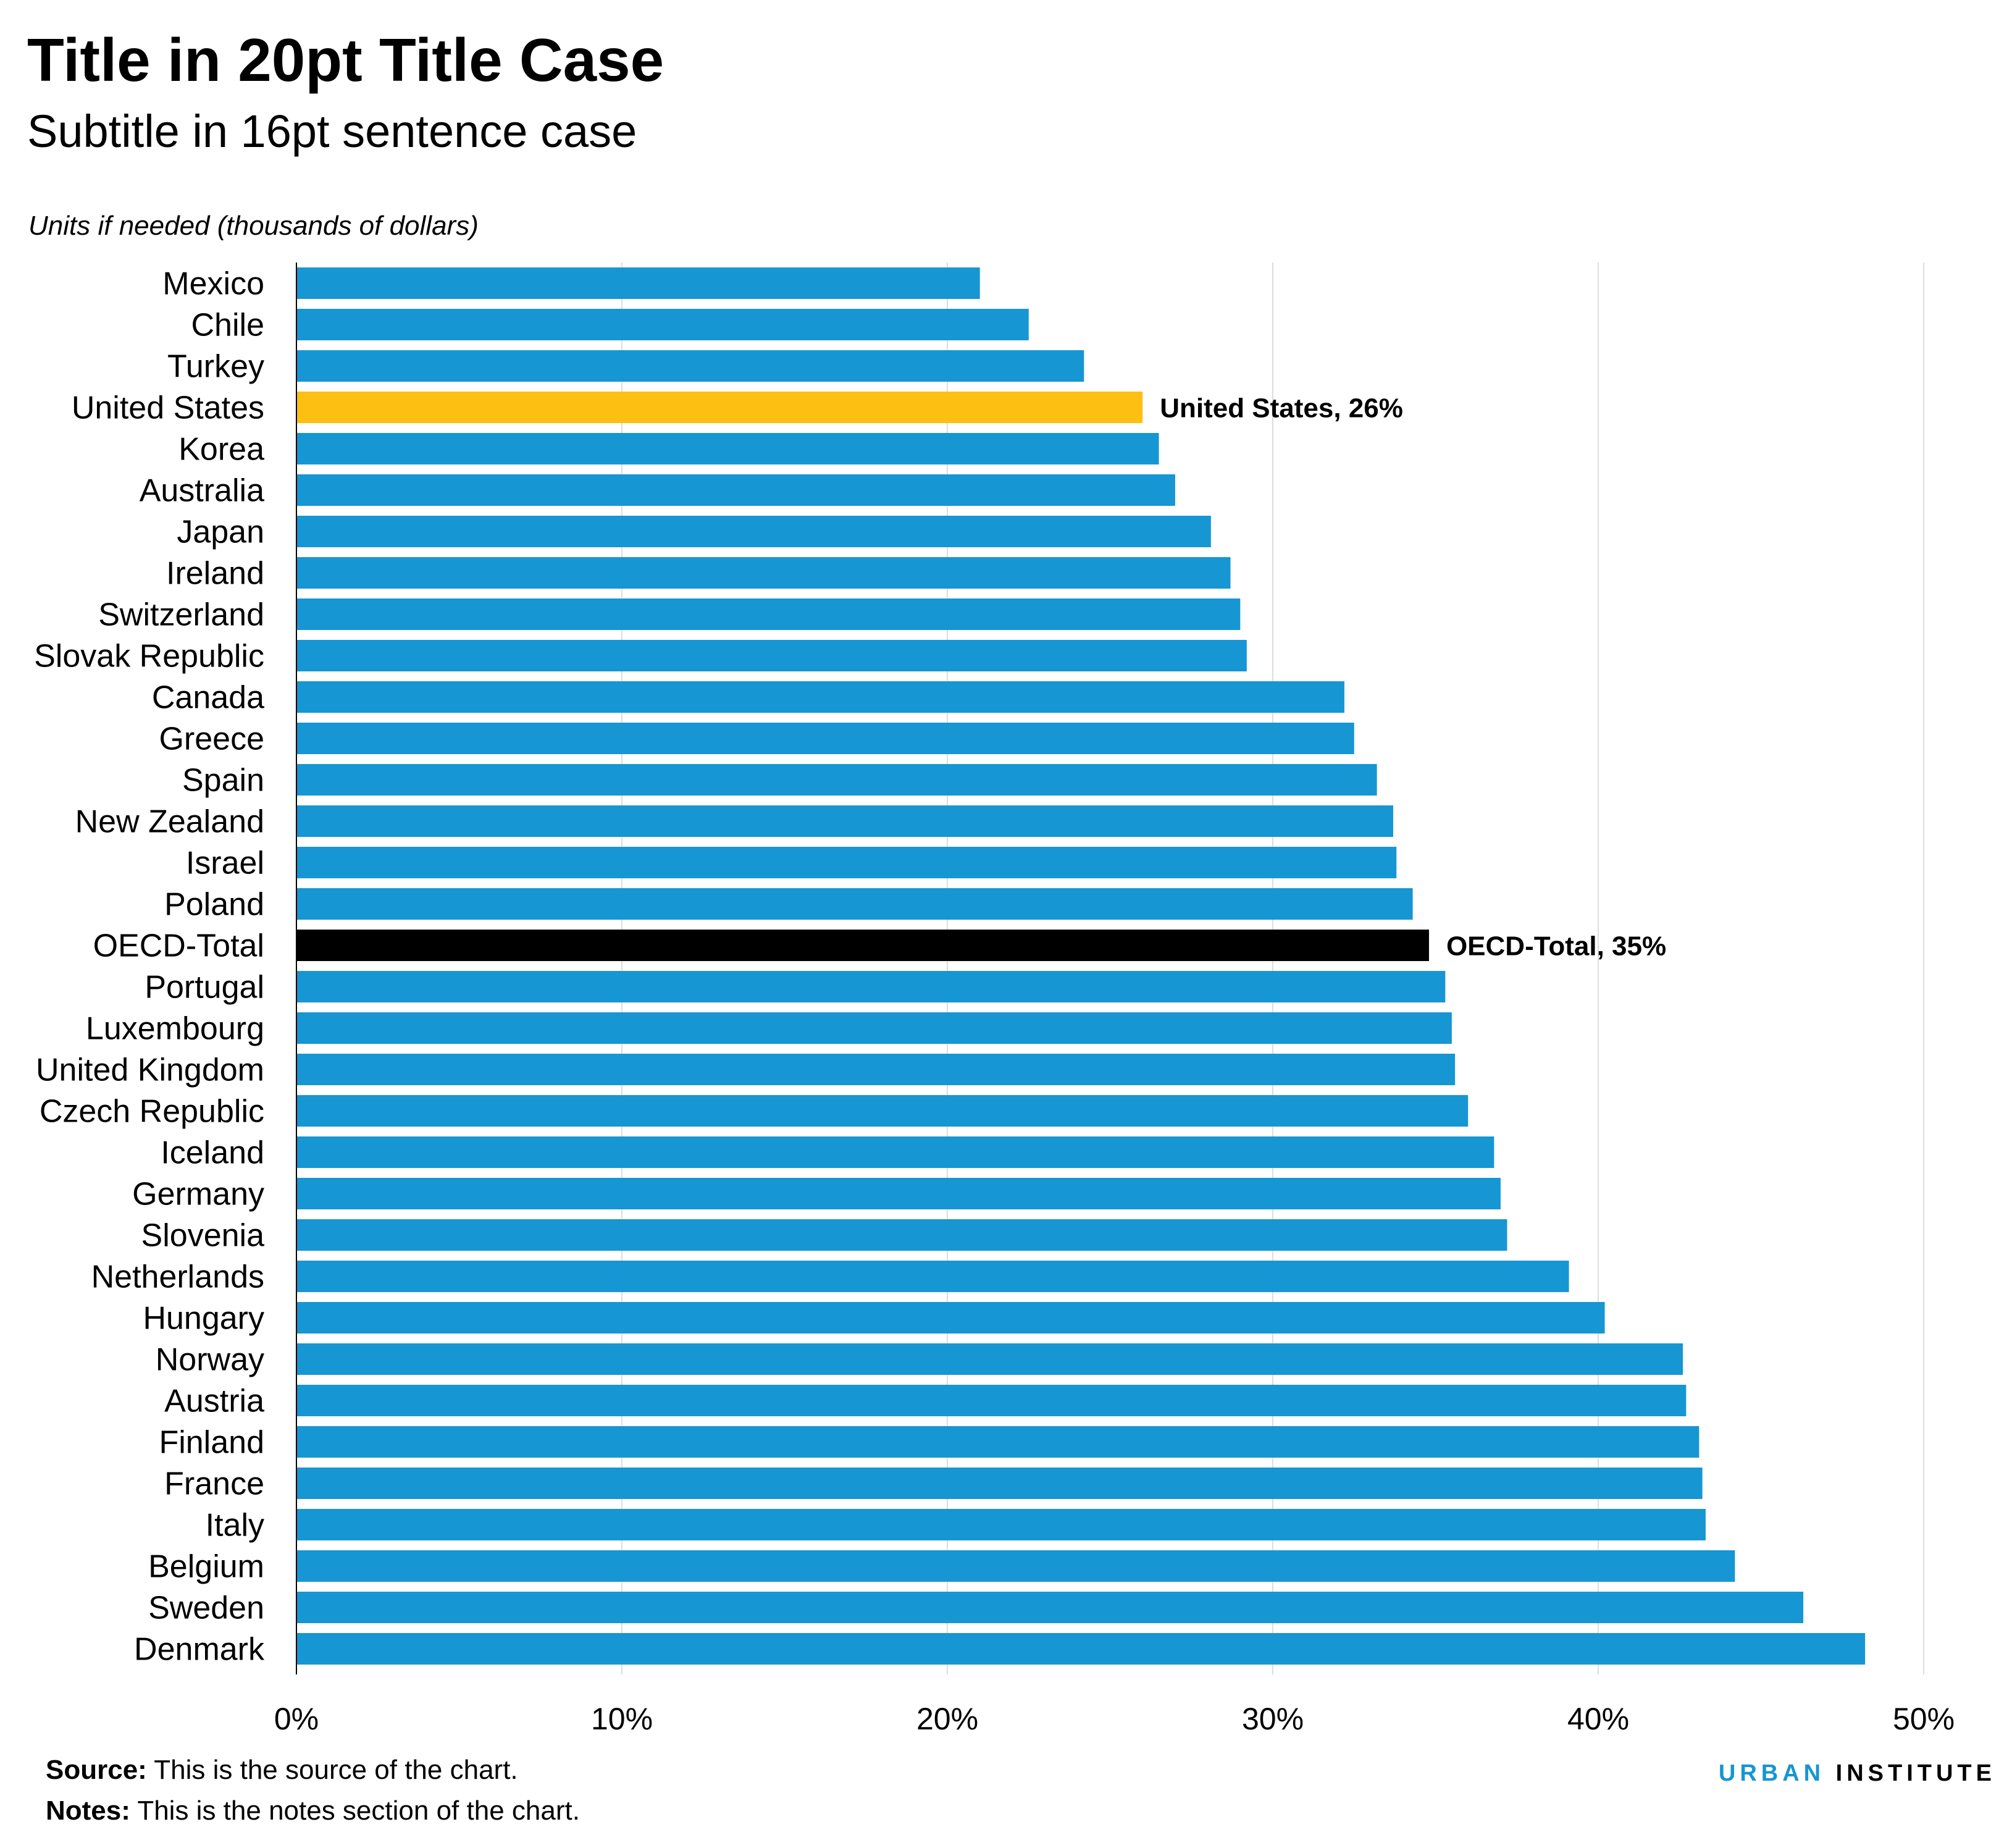 The image size is (2012, 1848). I want to click on footer-source: Source: This is the source of the chart., so click(282, 1771).